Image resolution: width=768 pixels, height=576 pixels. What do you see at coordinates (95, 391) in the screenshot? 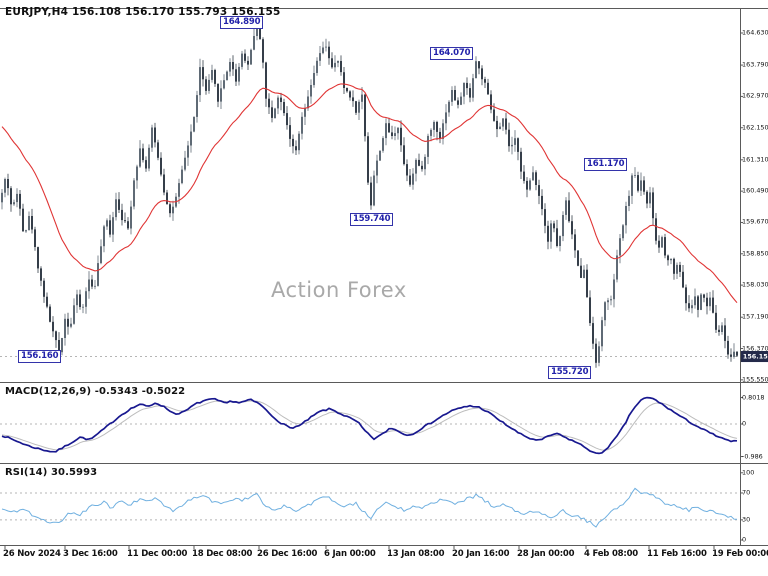
I see `macd-indicator-label: MACD(12,26,9) -0.5343 -0.5022` at bounding box center [95, 391].